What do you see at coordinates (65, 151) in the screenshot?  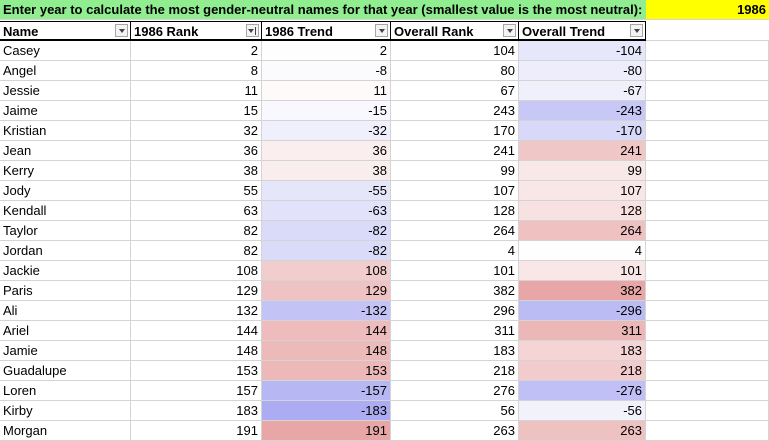 I see `name-cell: Jean` at bounding box center [65, 151].